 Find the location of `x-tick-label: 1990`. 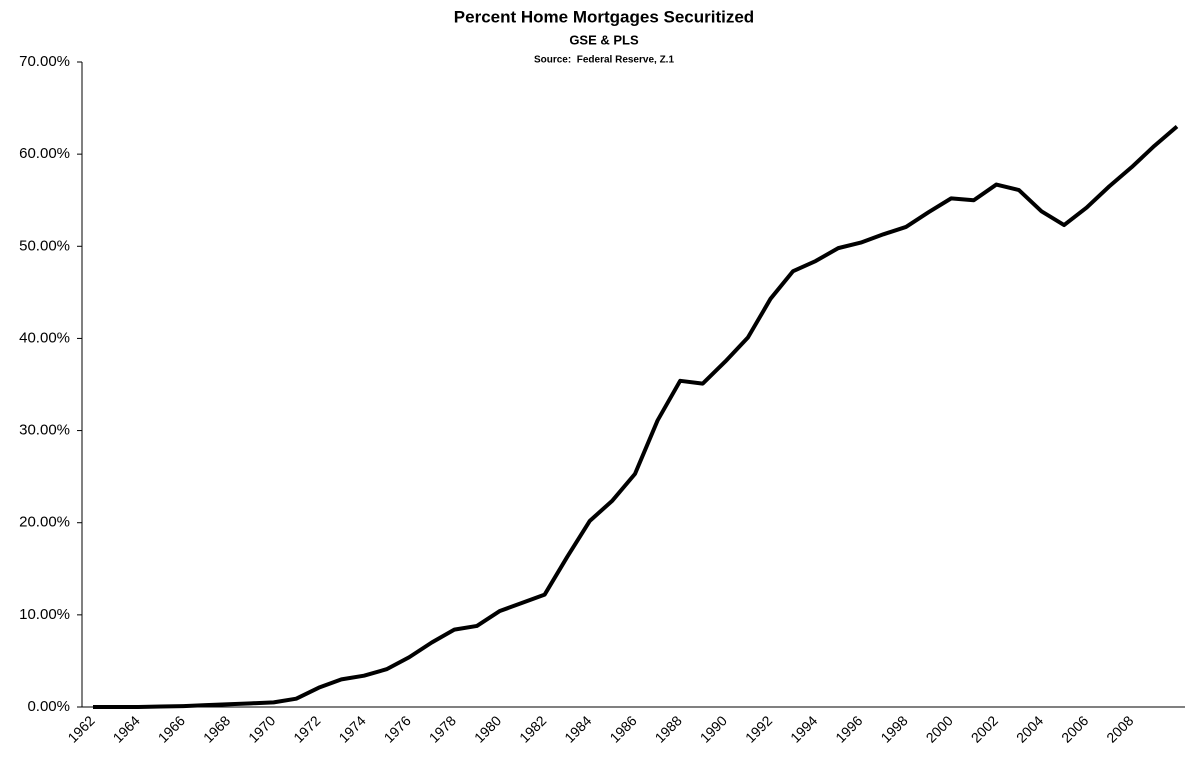

x-tick-label: 1990 is located at coordinates (713, 728).